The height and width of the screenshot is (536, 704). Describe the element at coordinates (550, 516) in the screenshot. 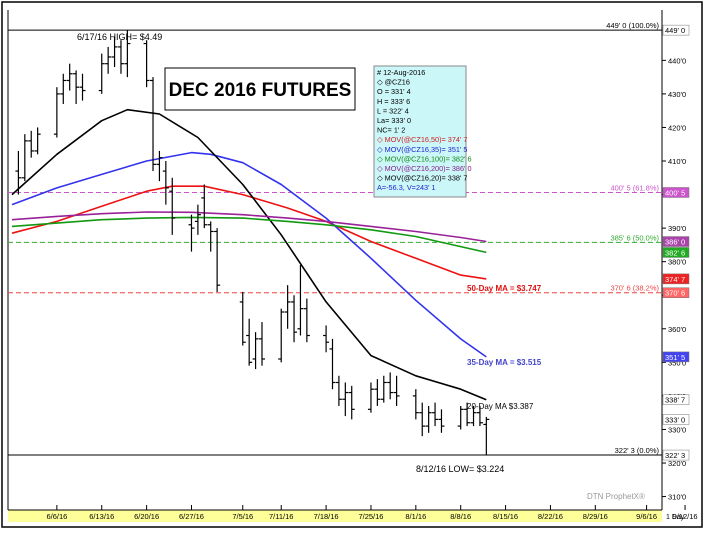

I see `x-tick-label-11: 8/22/16` at that location.